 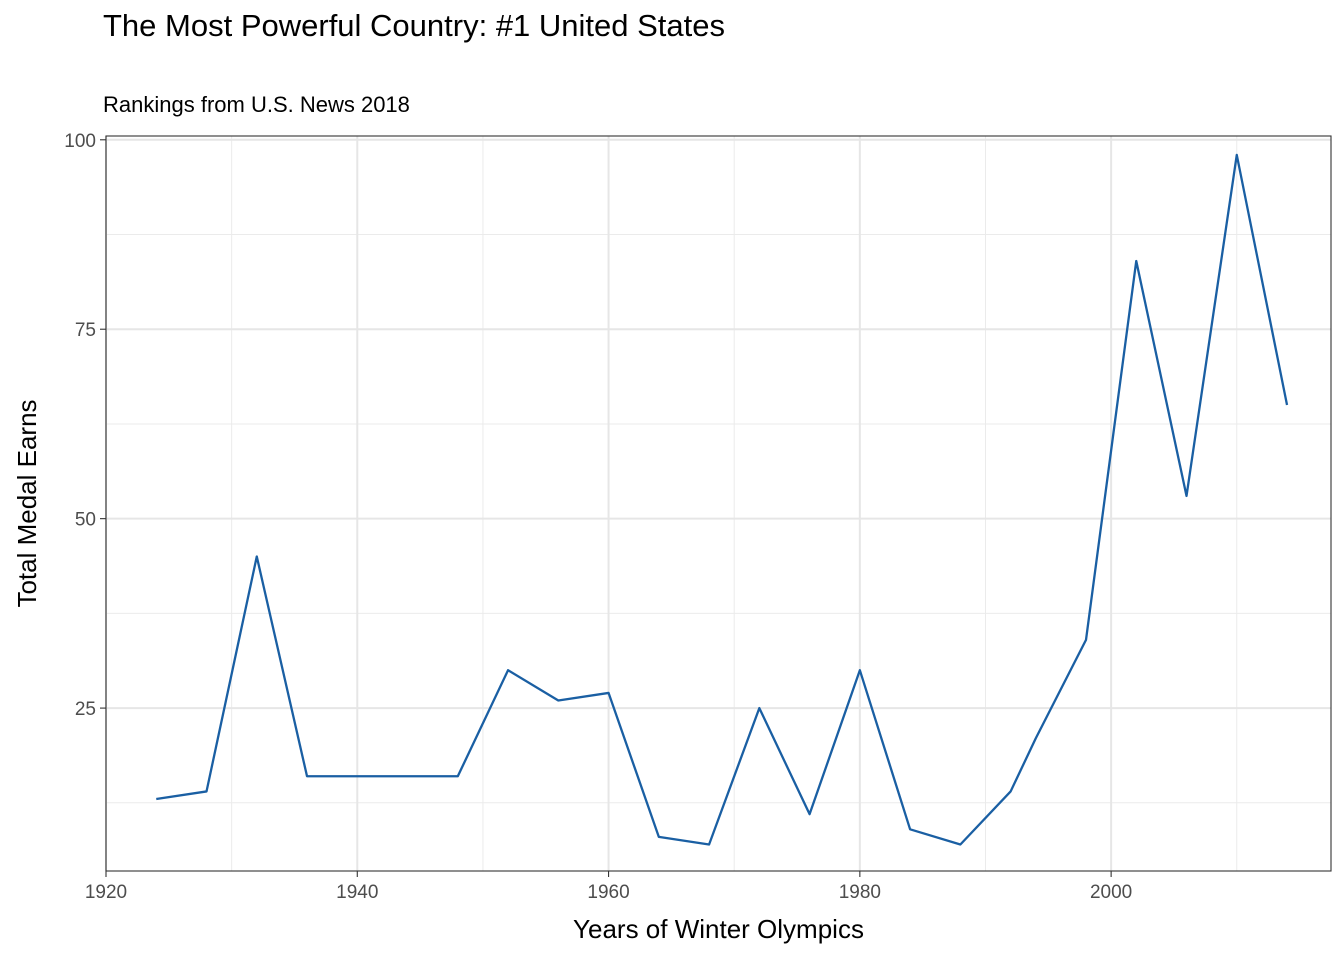 What do you see at coordinates (256, 104) in the screenshot?
I see `chart-subtitle: Rankings from U.S. News 2018` at bounding box center [256, 104].